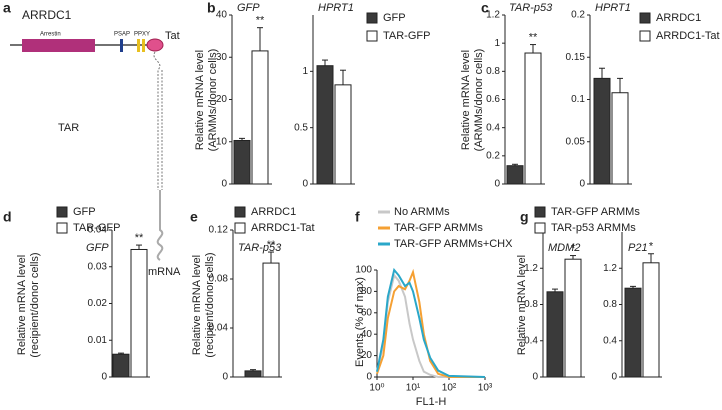  Describe the element at coordinates (406, 36) in the screenshot. I see `legend-label: TAR-GFP` at that location.